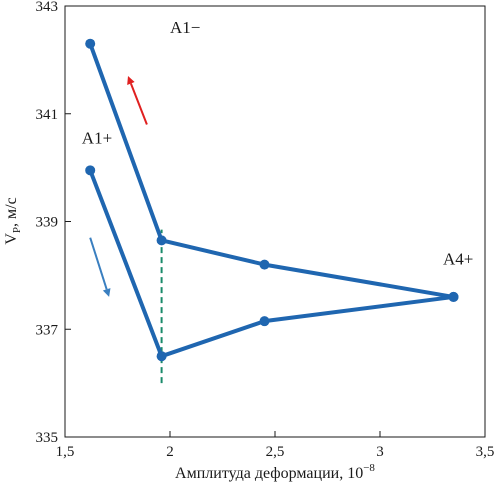 This screenshot has height=492, width=496. Describe the element at coordinates (275, 452) in the screenshot. I see `x-tick-label: 2,5` at that location.